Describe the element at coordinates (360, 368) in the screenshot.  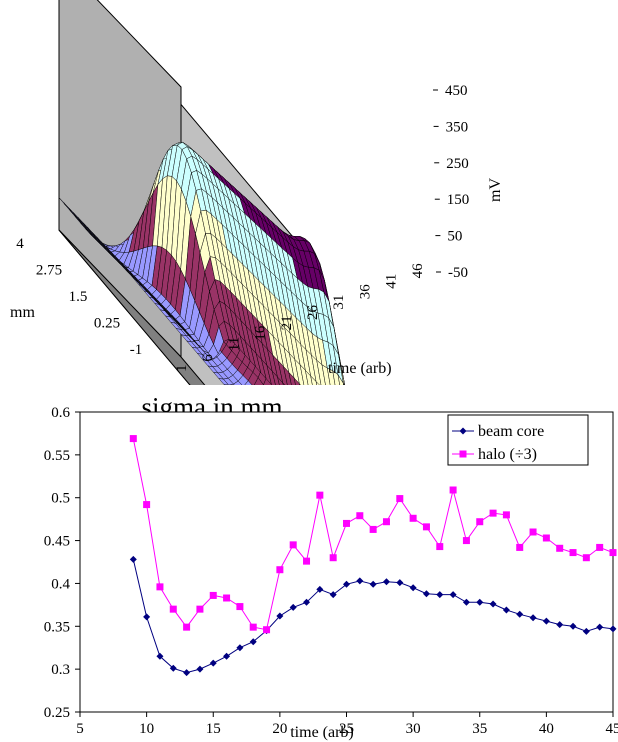
I see `surface-xlabel: time (arb)` at that location.